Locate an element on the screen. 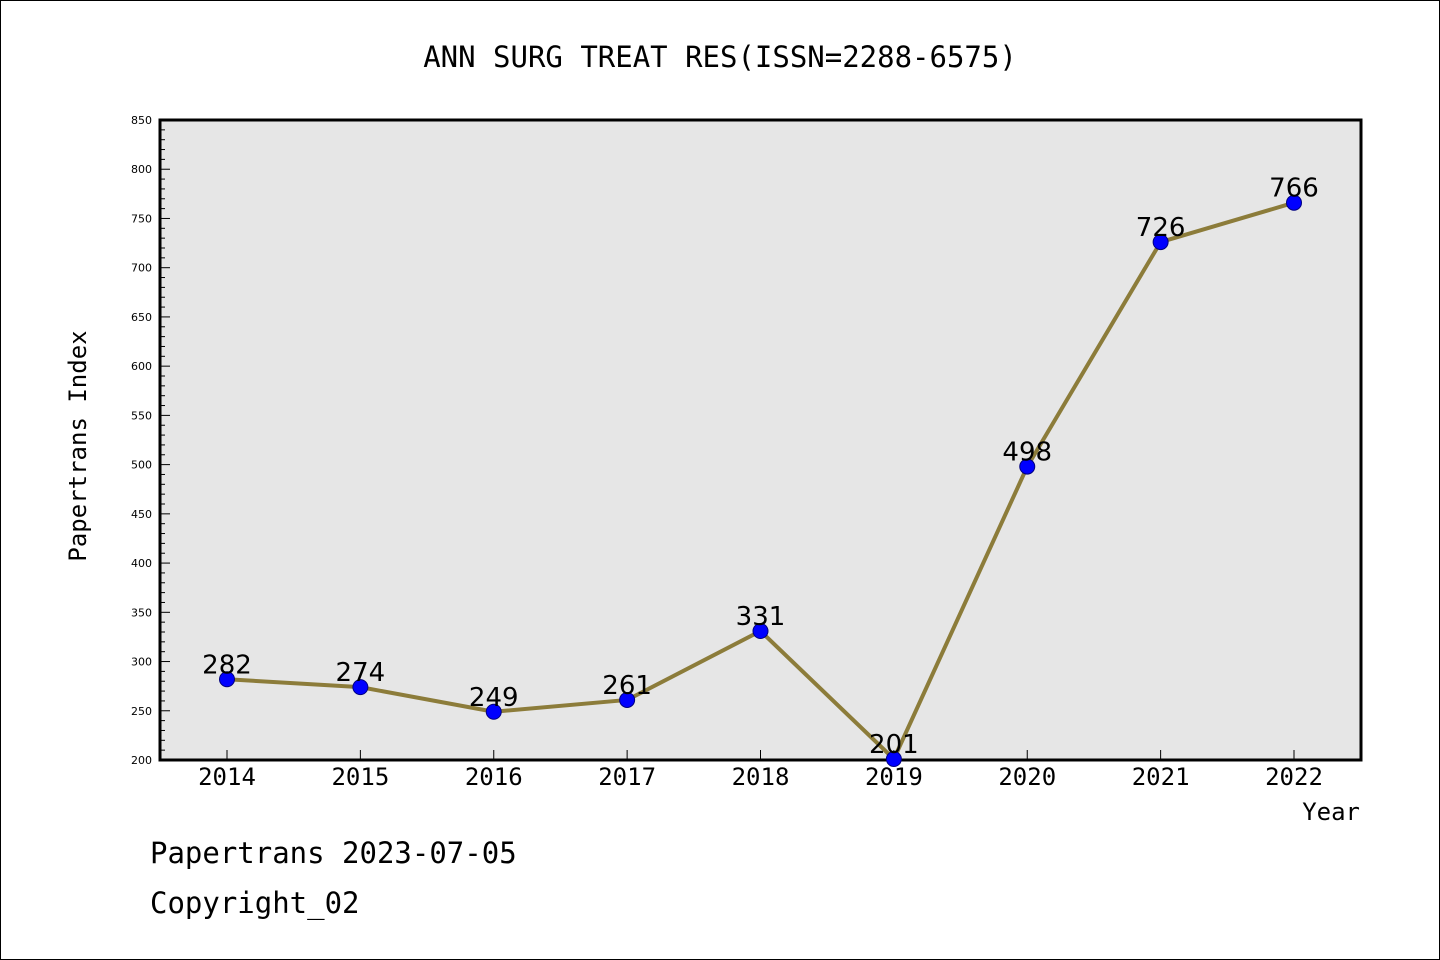  x-tick-label: 2021 is located at coordinates (1161, 777).